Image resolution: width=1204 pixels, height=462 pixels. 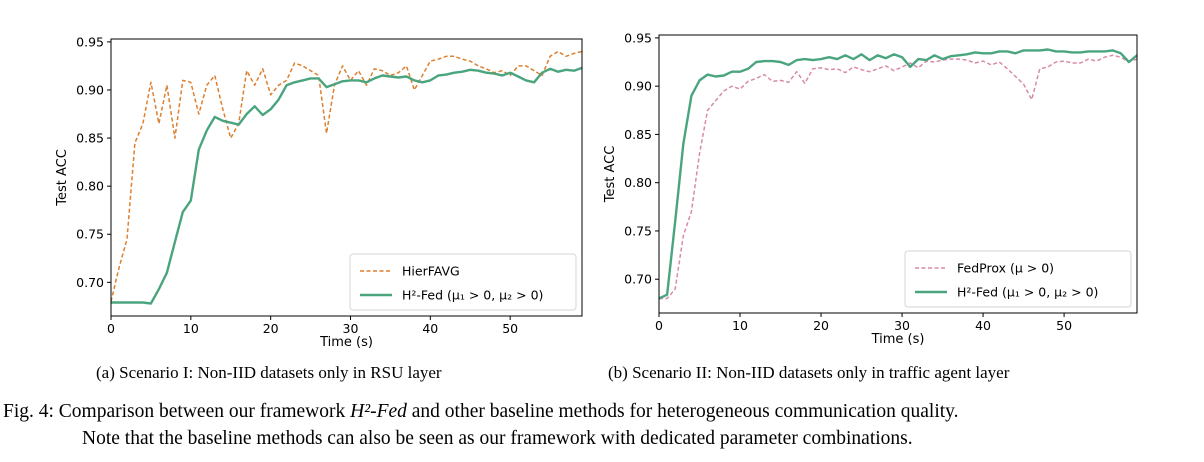 I want to click on framework-name: H²-Fed, so click(x=378, y=411).